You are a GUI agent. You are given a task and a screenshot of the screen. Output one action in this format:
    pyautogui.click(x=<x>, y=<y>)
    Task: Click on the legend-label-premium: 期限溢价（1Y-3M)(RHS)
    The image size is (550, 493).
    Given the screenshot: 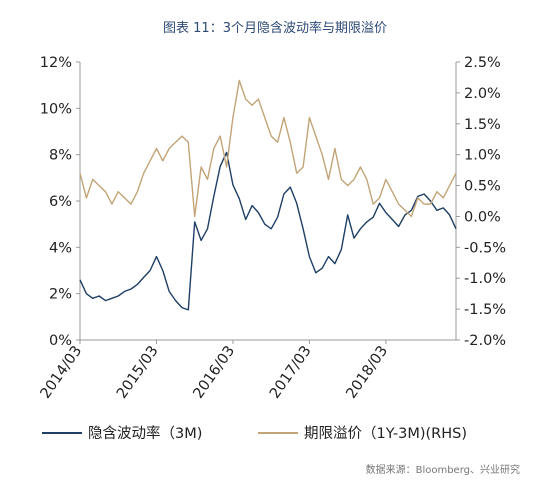 What is the action you would take?
    pyautogui.click(x=385, y=433)
    